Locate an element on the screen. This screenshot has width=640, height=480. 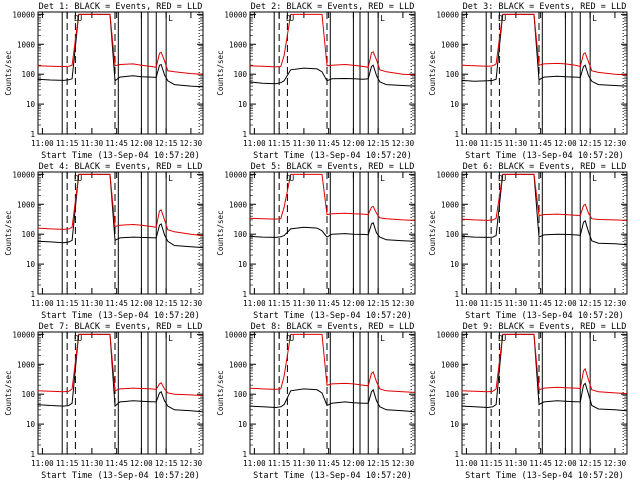
panel-title: Det 2: BLACK = Events, RED = LLD is located at coordinates (333, 7).